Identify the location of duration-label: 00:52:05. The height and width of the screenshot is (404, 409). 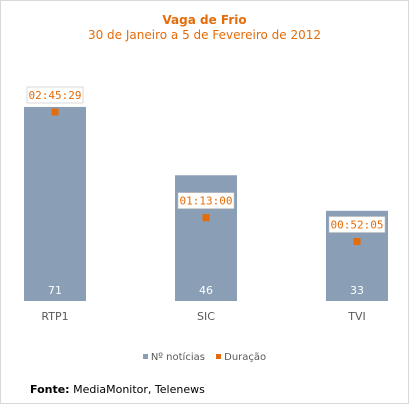
(357, 225).